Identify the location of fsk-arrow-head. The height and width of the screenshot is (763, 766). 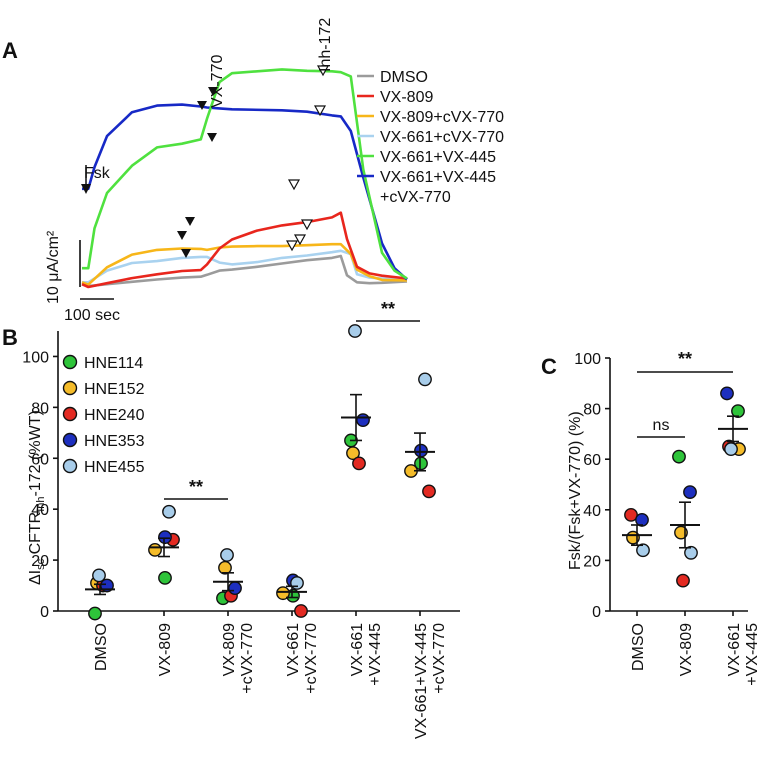
(86, 189).